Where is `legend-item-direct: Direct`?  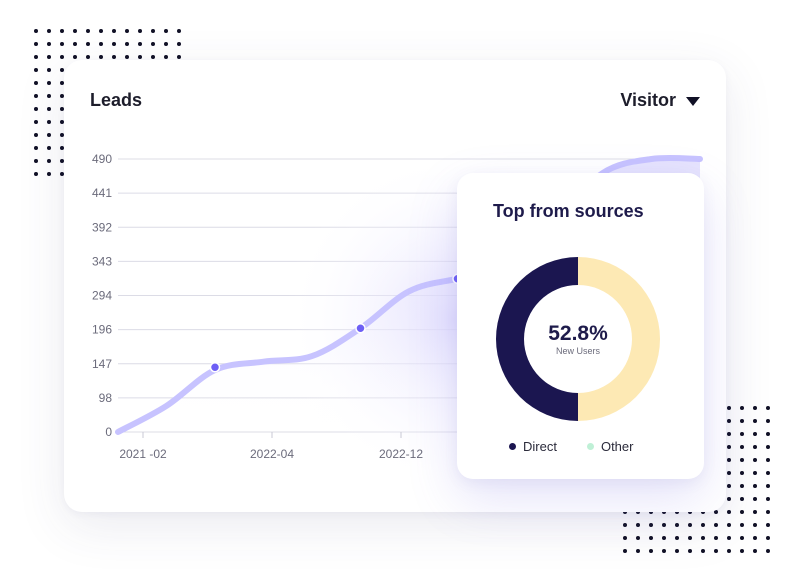 legend-item-direct: Direct is located at coordinates (533, 446).